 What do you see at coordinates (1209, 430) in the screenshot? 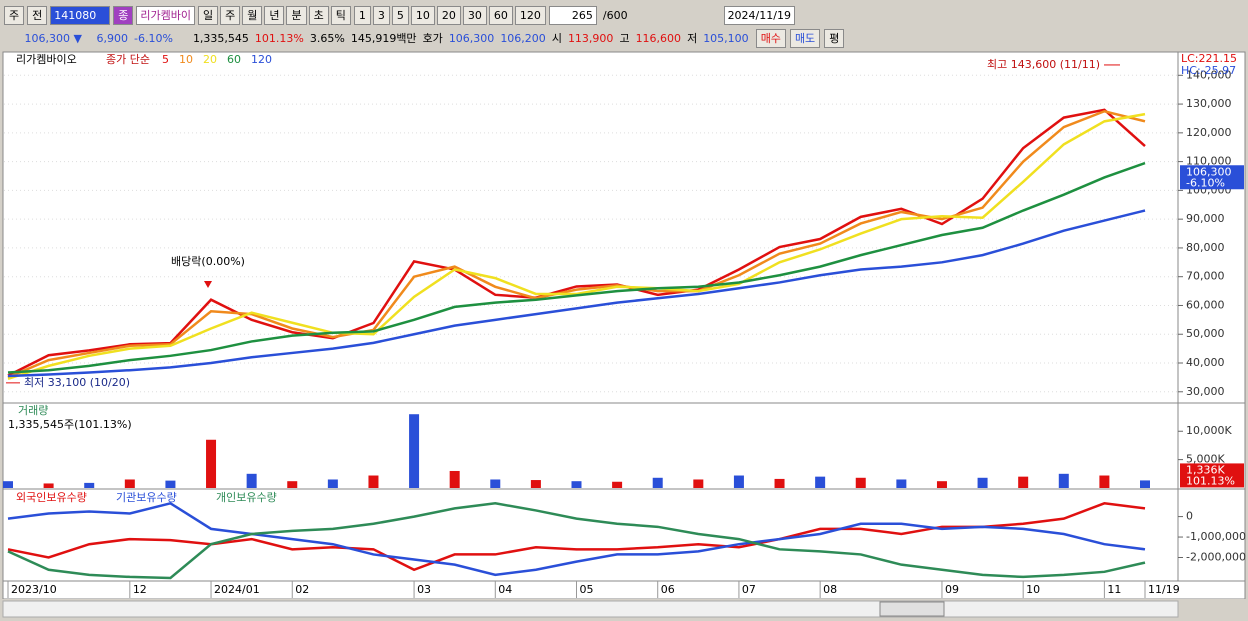
I see `y-tick-label: 10,000K` at bounding box center [1209, 430].